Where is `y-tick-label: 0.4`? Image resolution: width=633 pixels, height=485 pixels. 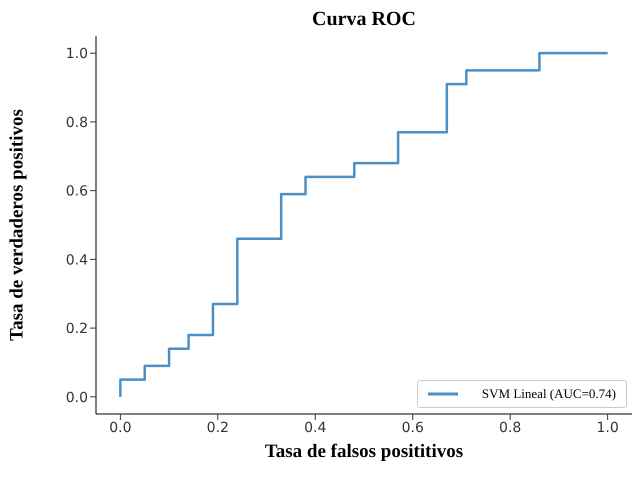
y-tick-label: 0.4 is located at coordinates (77, 260).